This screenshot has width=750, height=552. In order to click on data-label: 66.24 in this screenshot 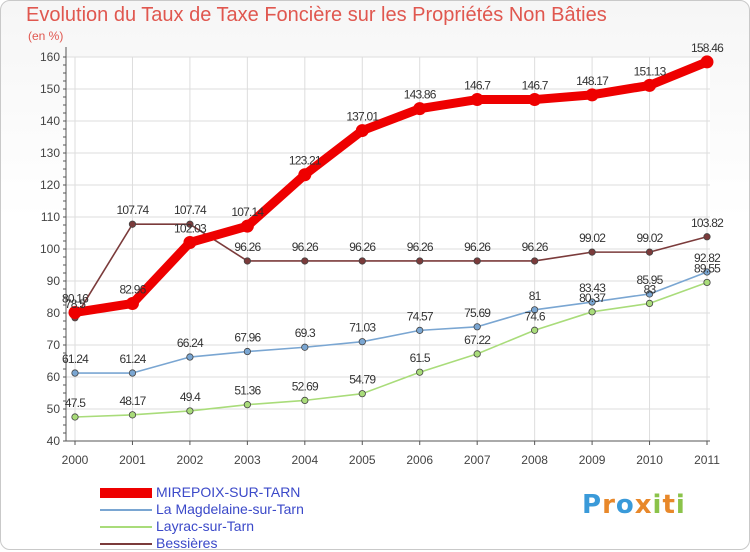, I will do `click(190, 343)`.